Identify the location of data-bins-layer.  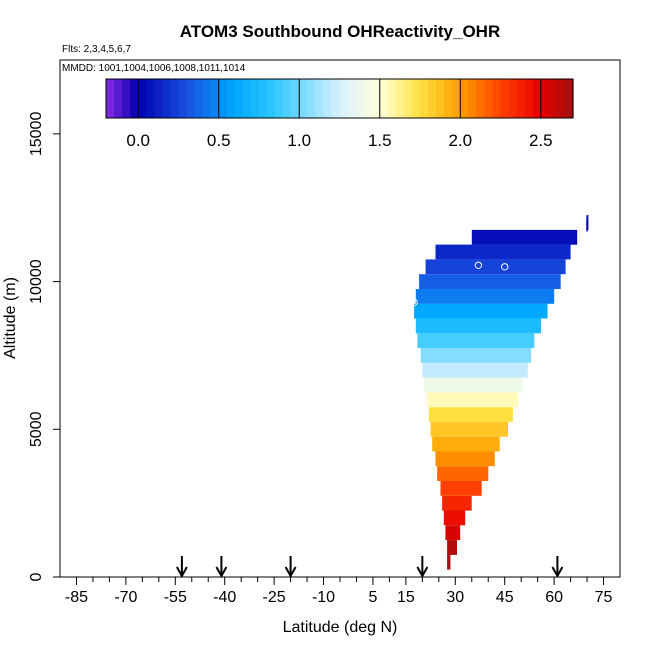
(501, 392).